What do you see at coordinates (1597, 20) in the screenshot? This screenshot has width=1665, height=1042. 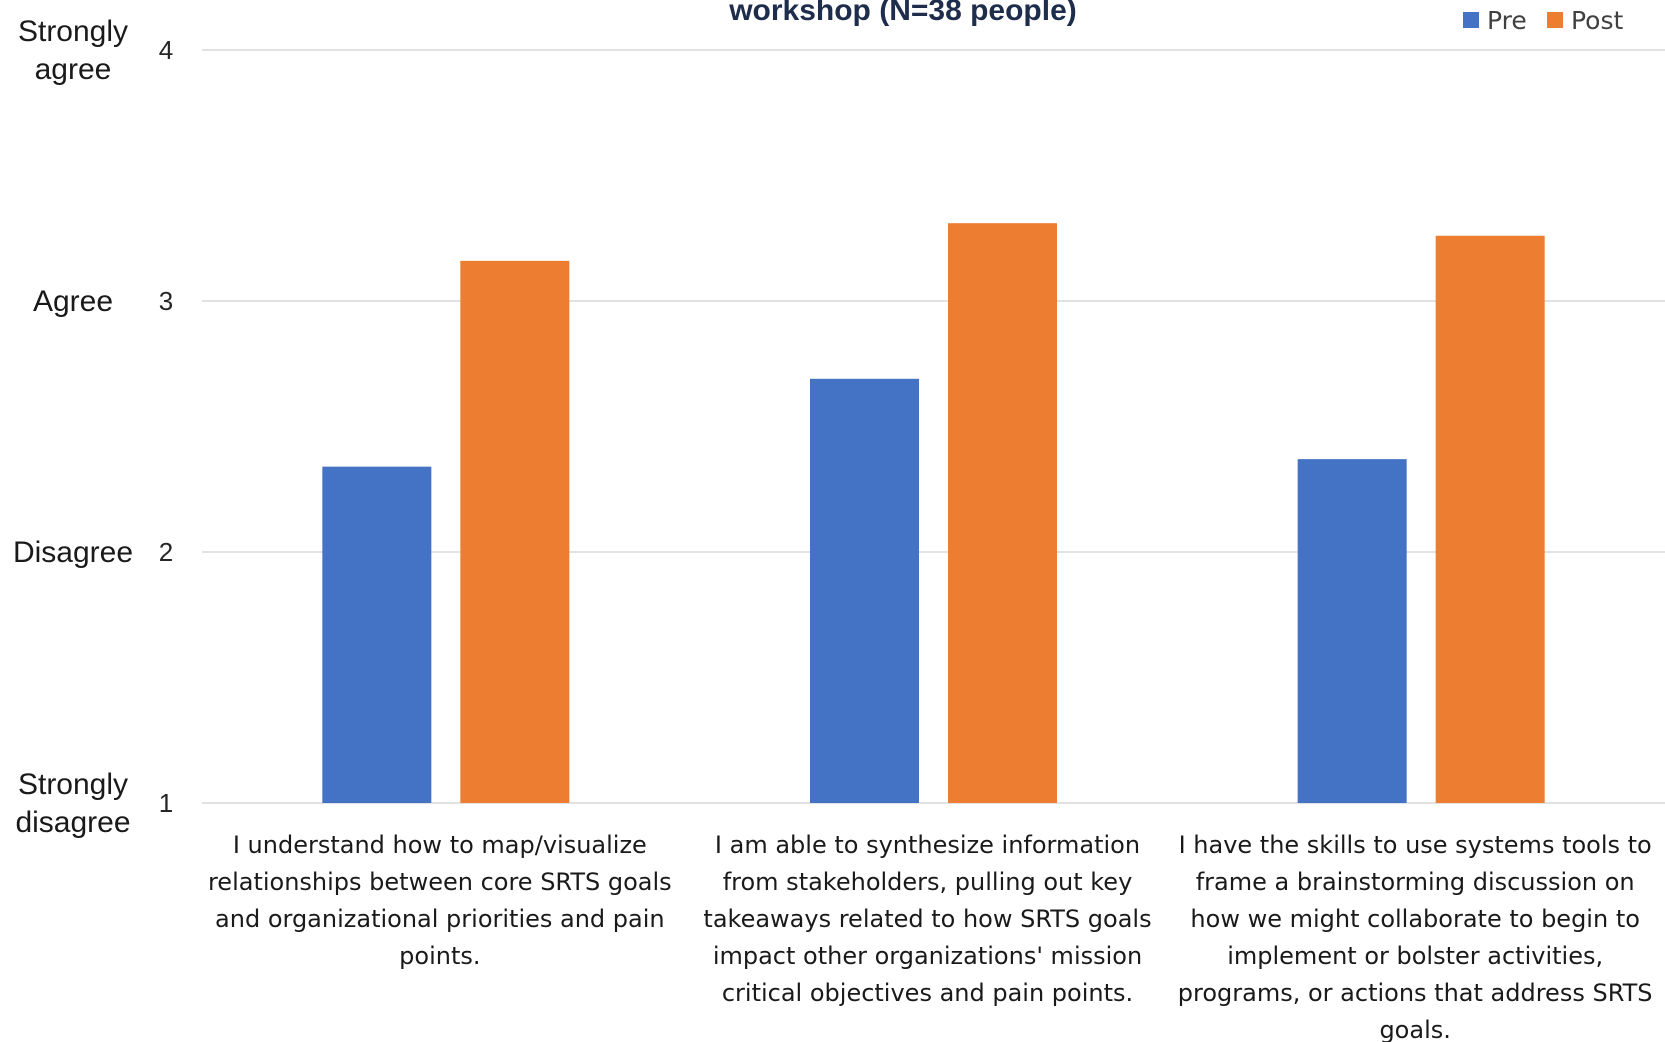 I see `legend-label-post: Post` at bounding box center [1597, 20].